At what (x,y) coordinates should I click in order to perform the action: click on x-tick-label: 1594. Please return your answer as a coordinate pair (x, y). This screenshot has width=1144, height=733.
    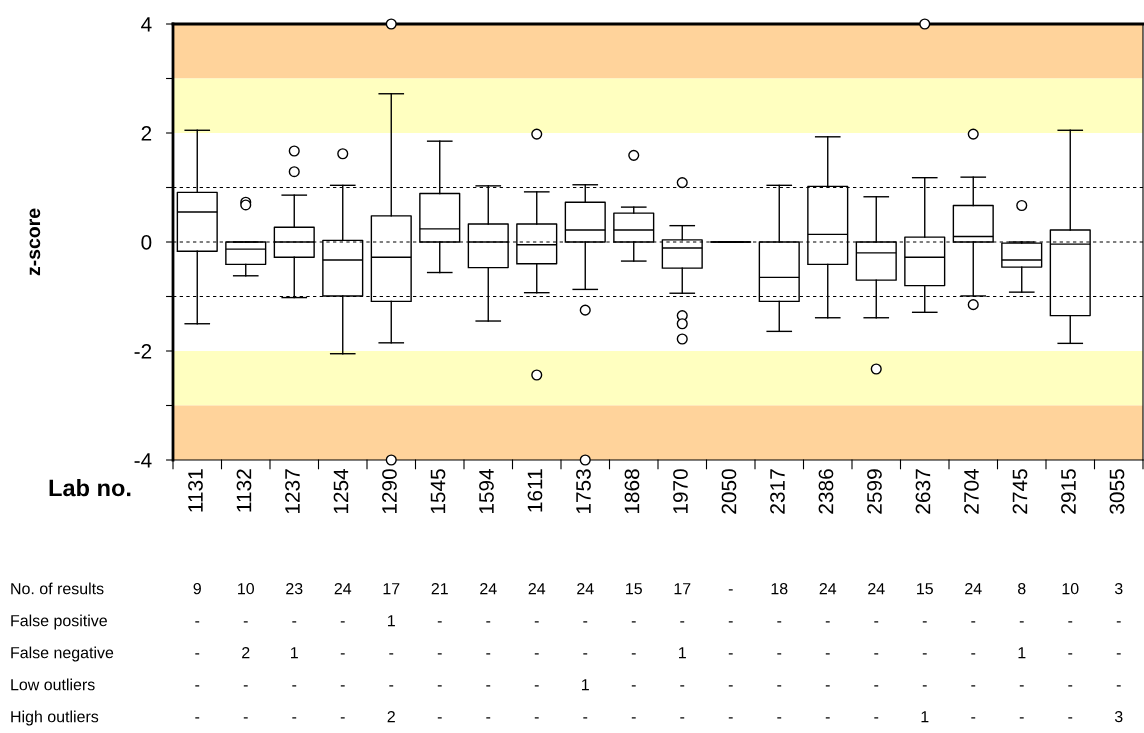
    Looking at the image, I should click on (486, 491).